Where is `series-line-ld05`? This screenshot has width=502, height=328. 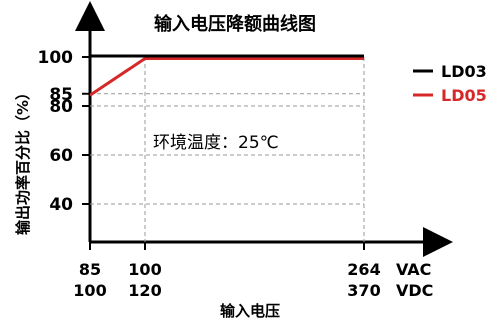 series-line-ld05 is located at coordinates (226, 77).